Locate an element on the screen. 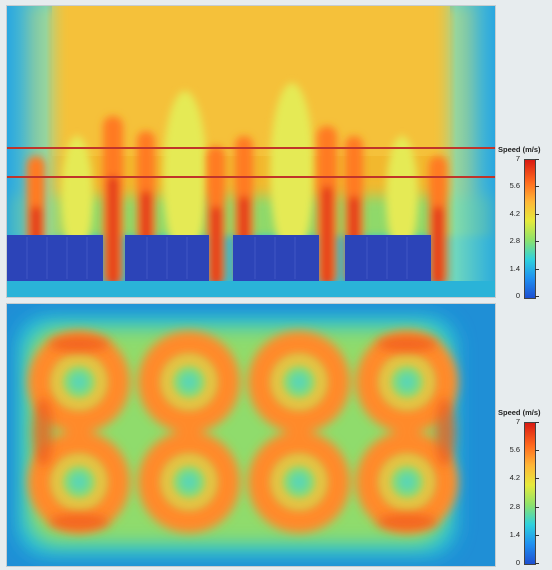 The width and height of the screenshot is (552, 570). bottom-speed-colorbar: Speed (m/s) 7 5.6 4.2 2.8 1.4 0 is located at coordinates (523, 488).